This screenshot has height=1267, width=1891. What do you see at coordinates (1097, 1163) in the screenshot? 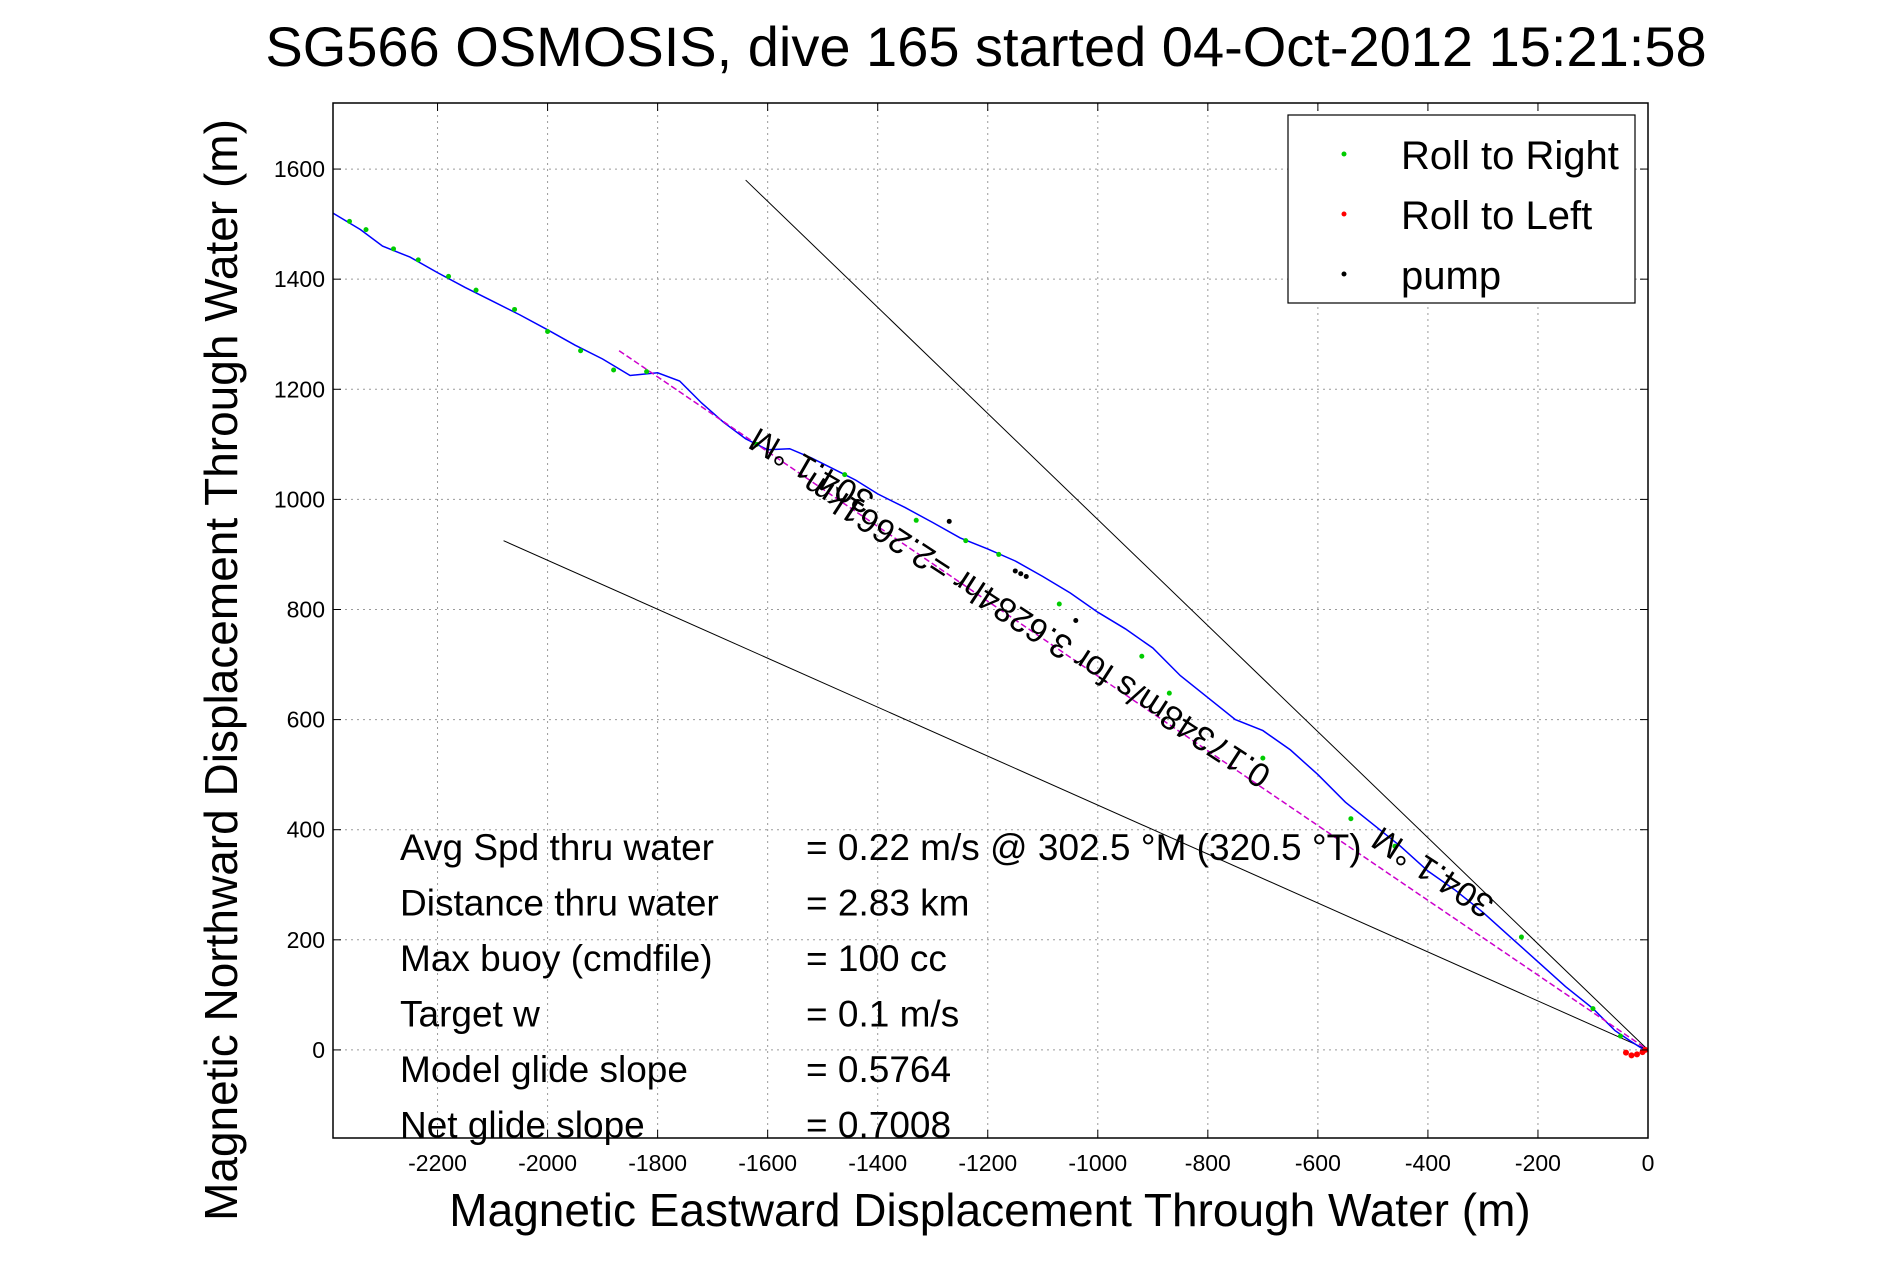
I see `x-tick-label: -1000` at bounding box center [1097, 1163].